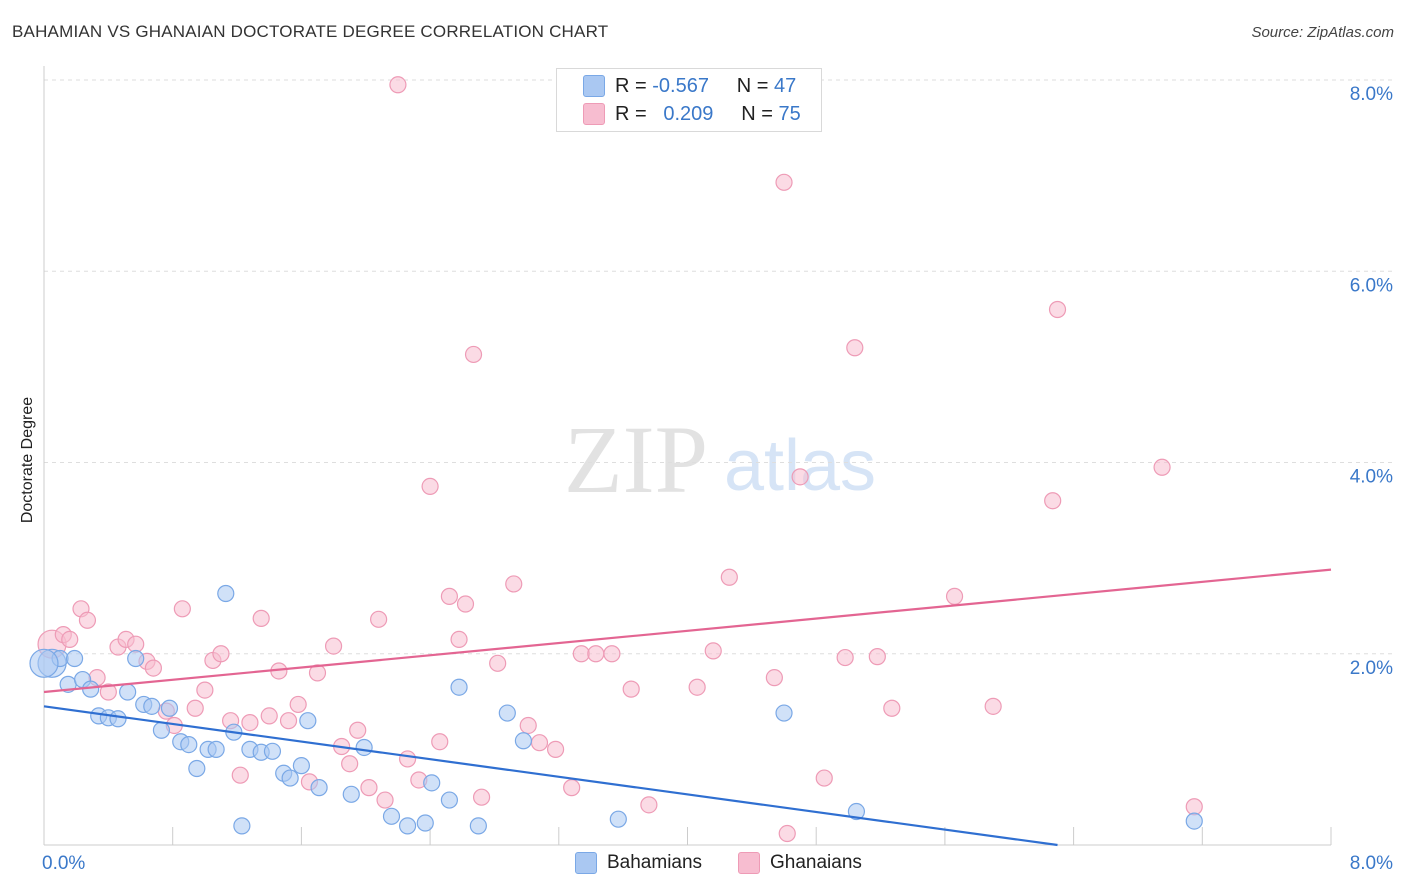 This screenshot has height=892, width=1406. I want to click on bahamians-legend-swatch, so click(586, 863).